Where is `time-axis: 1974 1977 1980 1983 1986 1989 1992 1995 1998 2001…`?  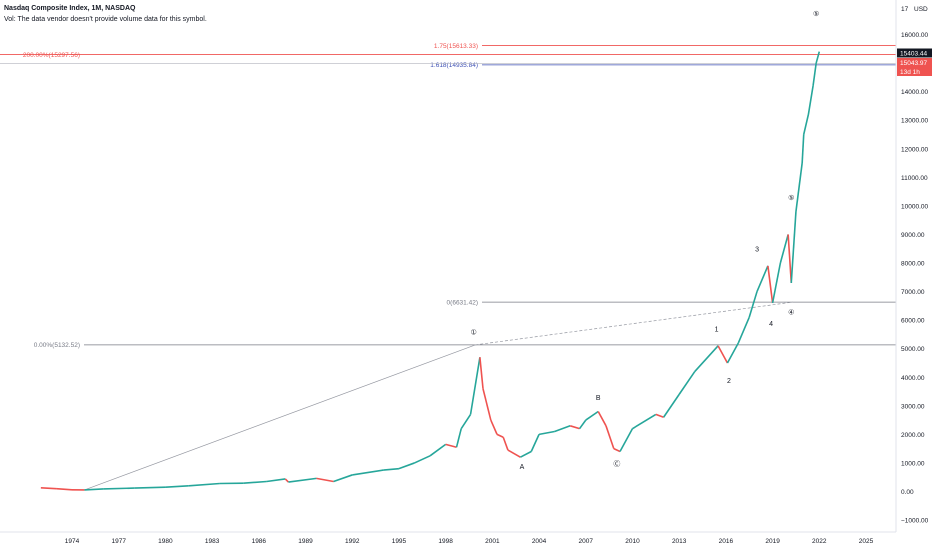 time-axis: 1974 1977 1980 1983 1986 1989 1992 1995 1998 2001… is located at coordinates (448, 538).